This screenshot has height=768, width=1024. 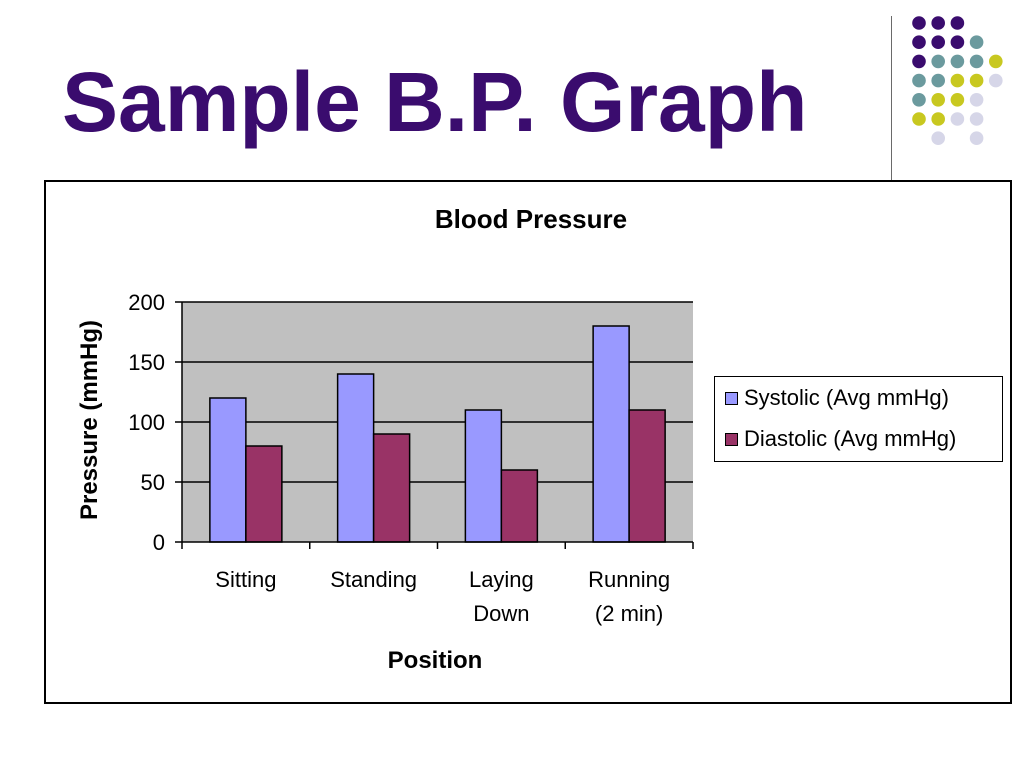 What do you see at coordinates (435, 660) in the screenshot?
I see `x-axis-label: Position` at bounding box center [435, 660].